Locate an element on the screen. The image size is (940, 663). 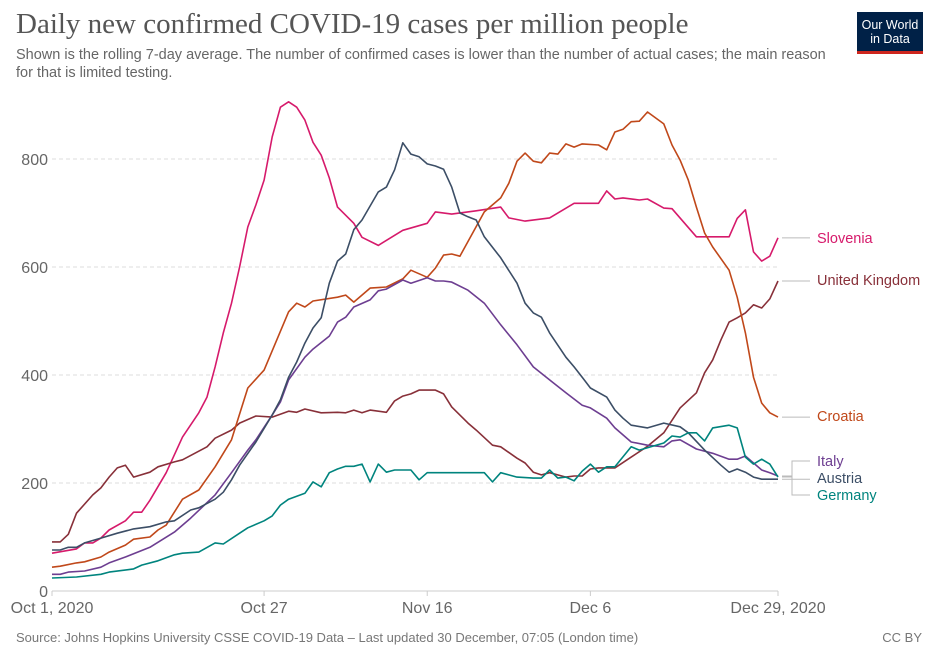
series-label-united-kingdom: United Kingdom is located at coordinates (868, 281).